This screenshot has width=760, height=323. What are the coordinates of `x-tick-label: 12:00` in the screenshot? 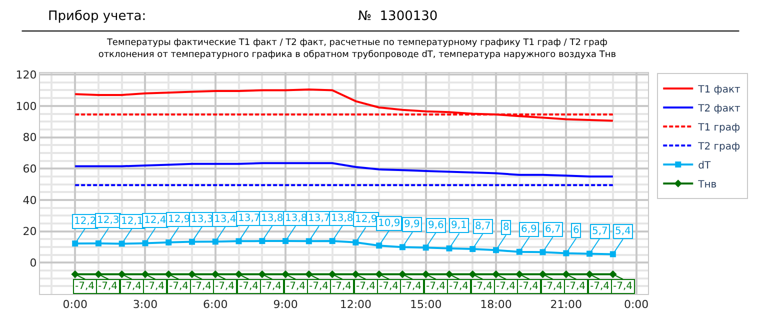 It's located at (356, 305).